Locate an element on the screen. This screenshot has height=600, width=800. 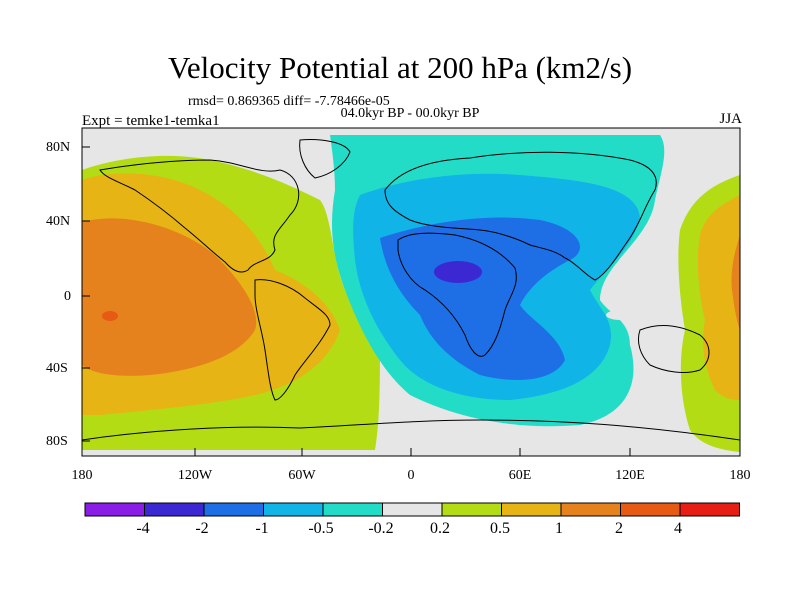
x-tick-120w: 120W is located at coordinates (195, 475).